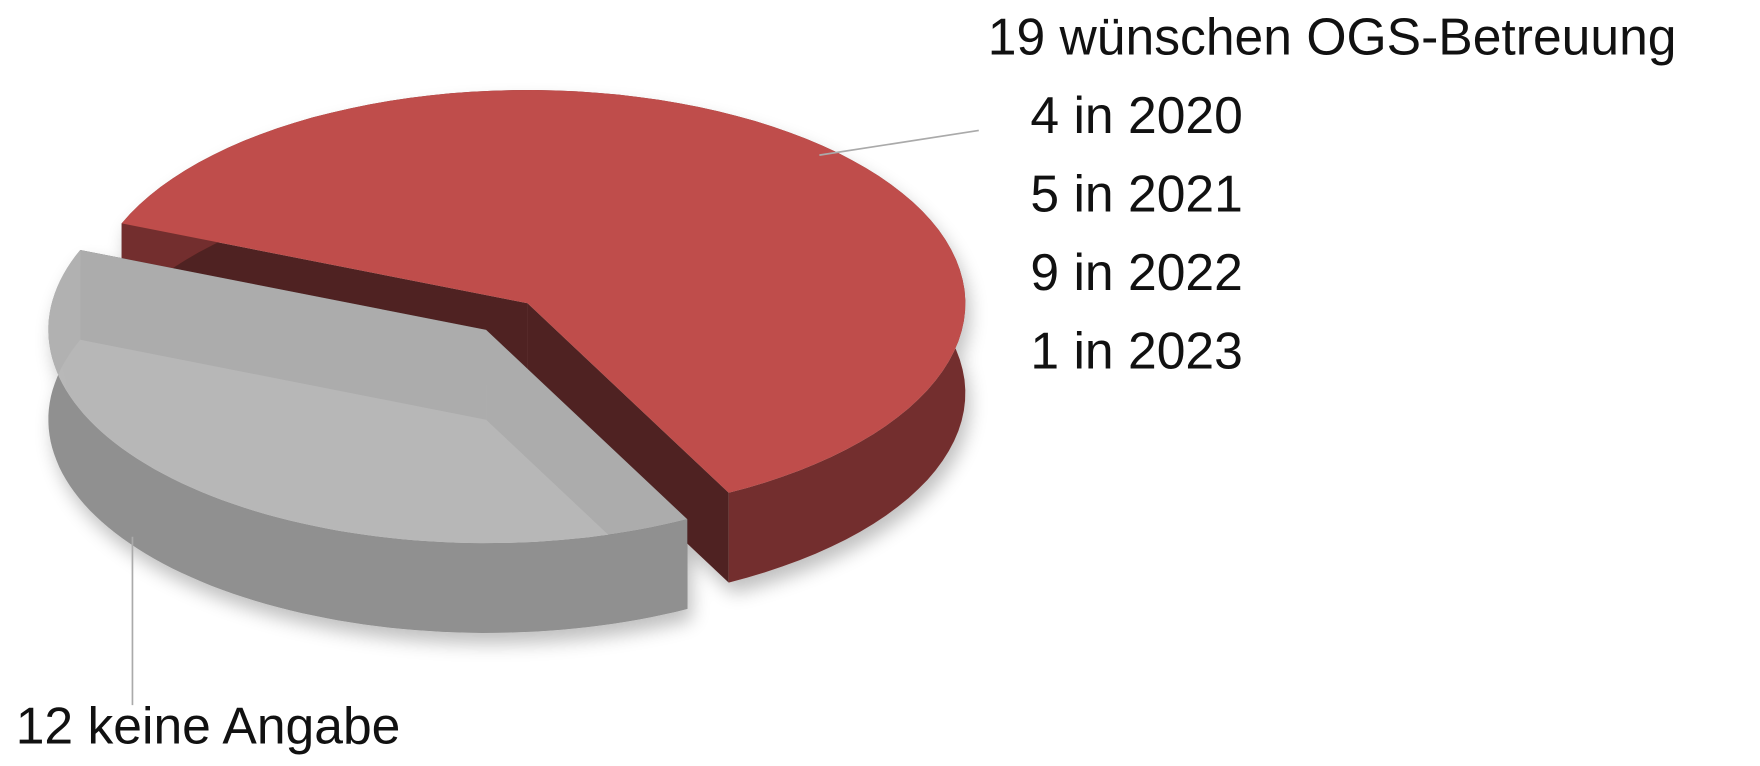 The width and height of the screenshot is (1760, 766). Describe the element at coordinates (368, 396) in the screenshot. I see `slice` at that location.